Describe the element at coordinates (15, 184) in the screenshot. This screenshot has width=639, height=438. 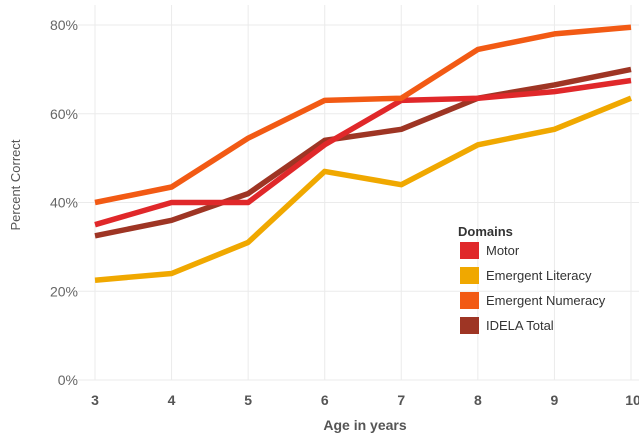
I see `y-axis-label: Percent Correct` at that location.